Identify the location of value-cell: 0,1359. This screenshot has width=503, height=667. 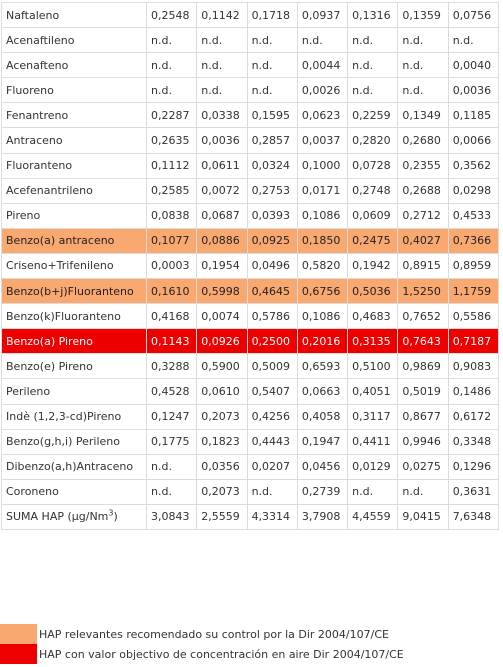
(423, 15).